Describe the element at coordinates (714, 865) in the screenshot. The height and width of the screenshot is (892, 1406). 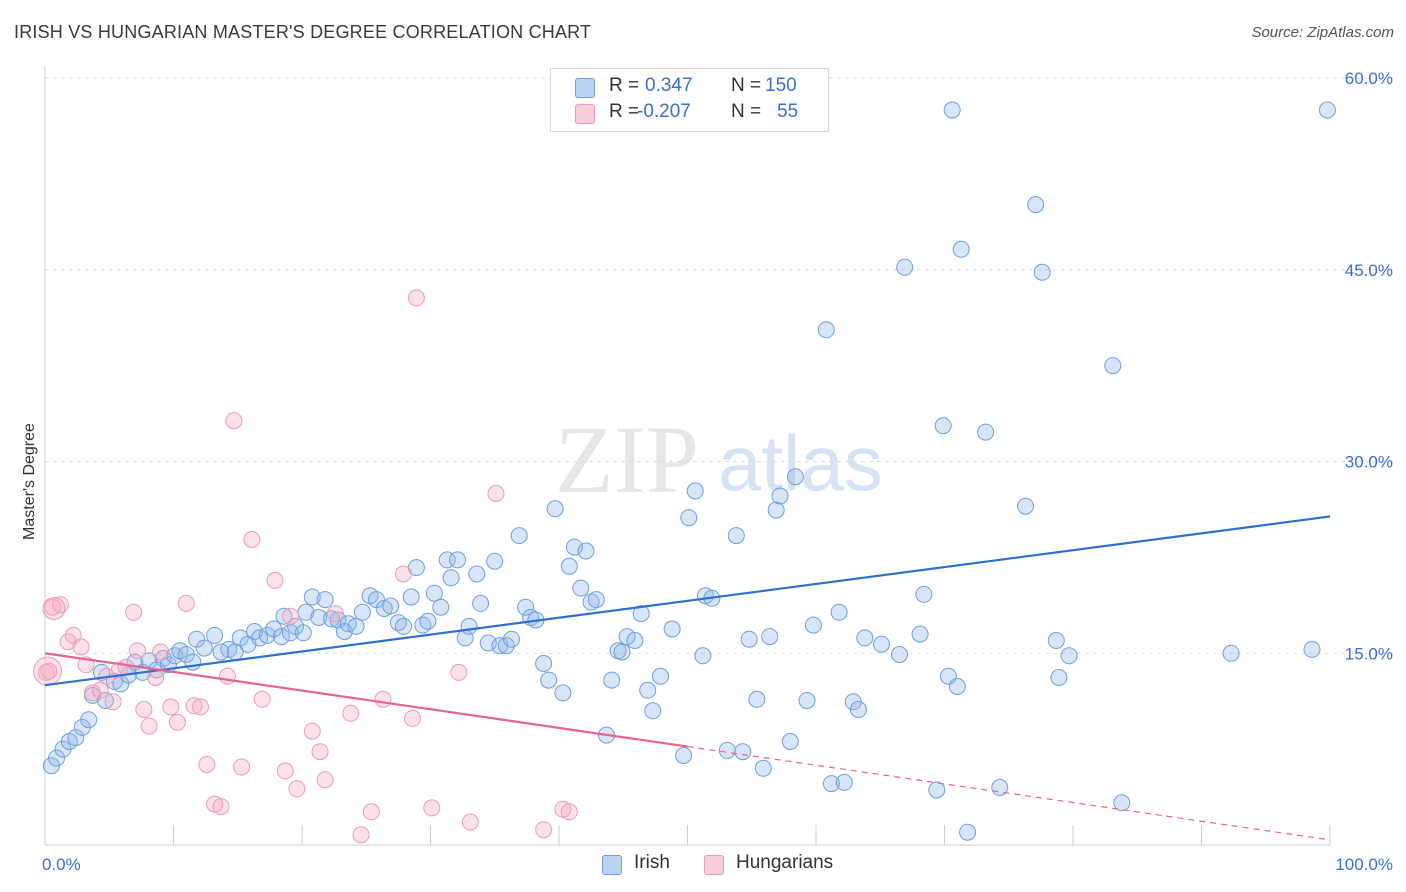
I see `bottom-swatch-hungarians` at that location.